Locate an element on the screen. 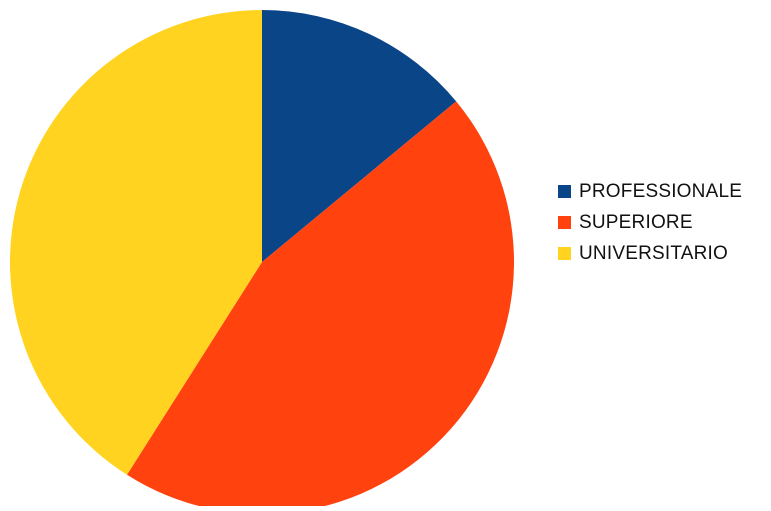 This screenshot has height=511, width=771. legend-item-professionale: PROFESSIONALE is located at coordinates (663, 191).